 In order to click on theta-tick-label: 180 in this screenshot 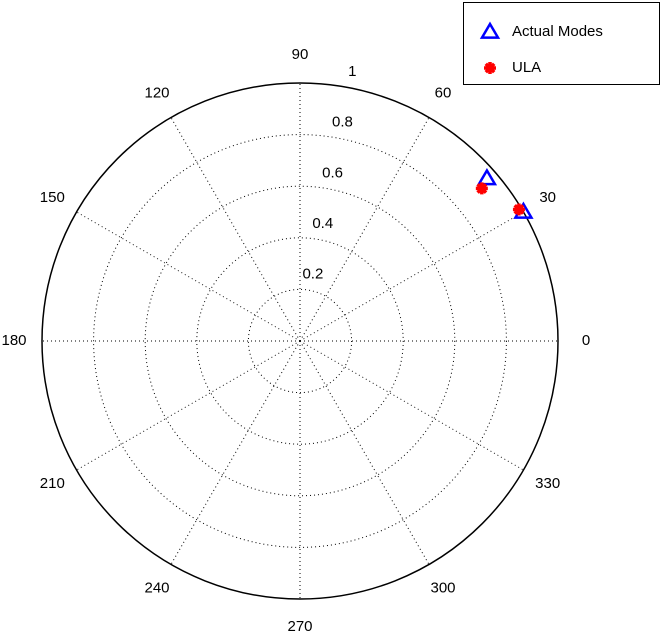, I will do `click(13, 340)`.